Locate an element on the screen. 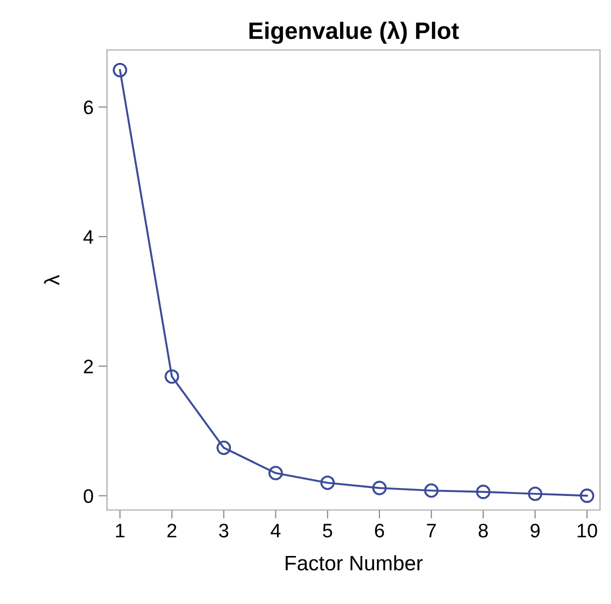 The image size is (611, 604). x-tick-label: 1 is located at coordinates (120, 531).